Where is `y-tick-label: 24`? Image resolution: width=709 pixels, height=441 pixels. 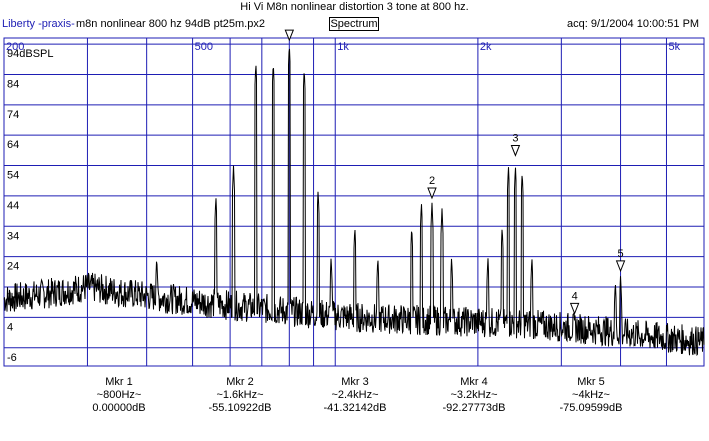 y-tick-label: 24 is located at coordinates (13, 267).